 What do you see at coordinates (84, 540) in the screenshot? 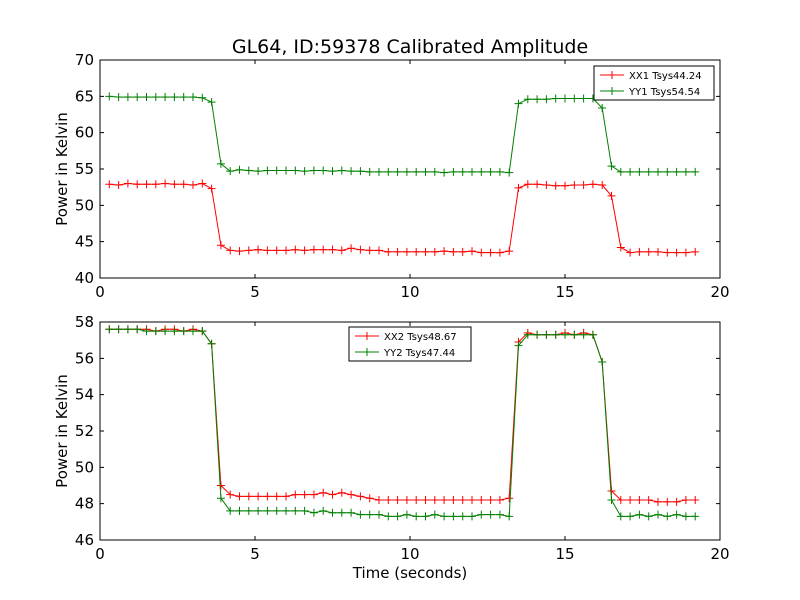
I see `y-tick-label: 46` at bounding box center [84, 540].